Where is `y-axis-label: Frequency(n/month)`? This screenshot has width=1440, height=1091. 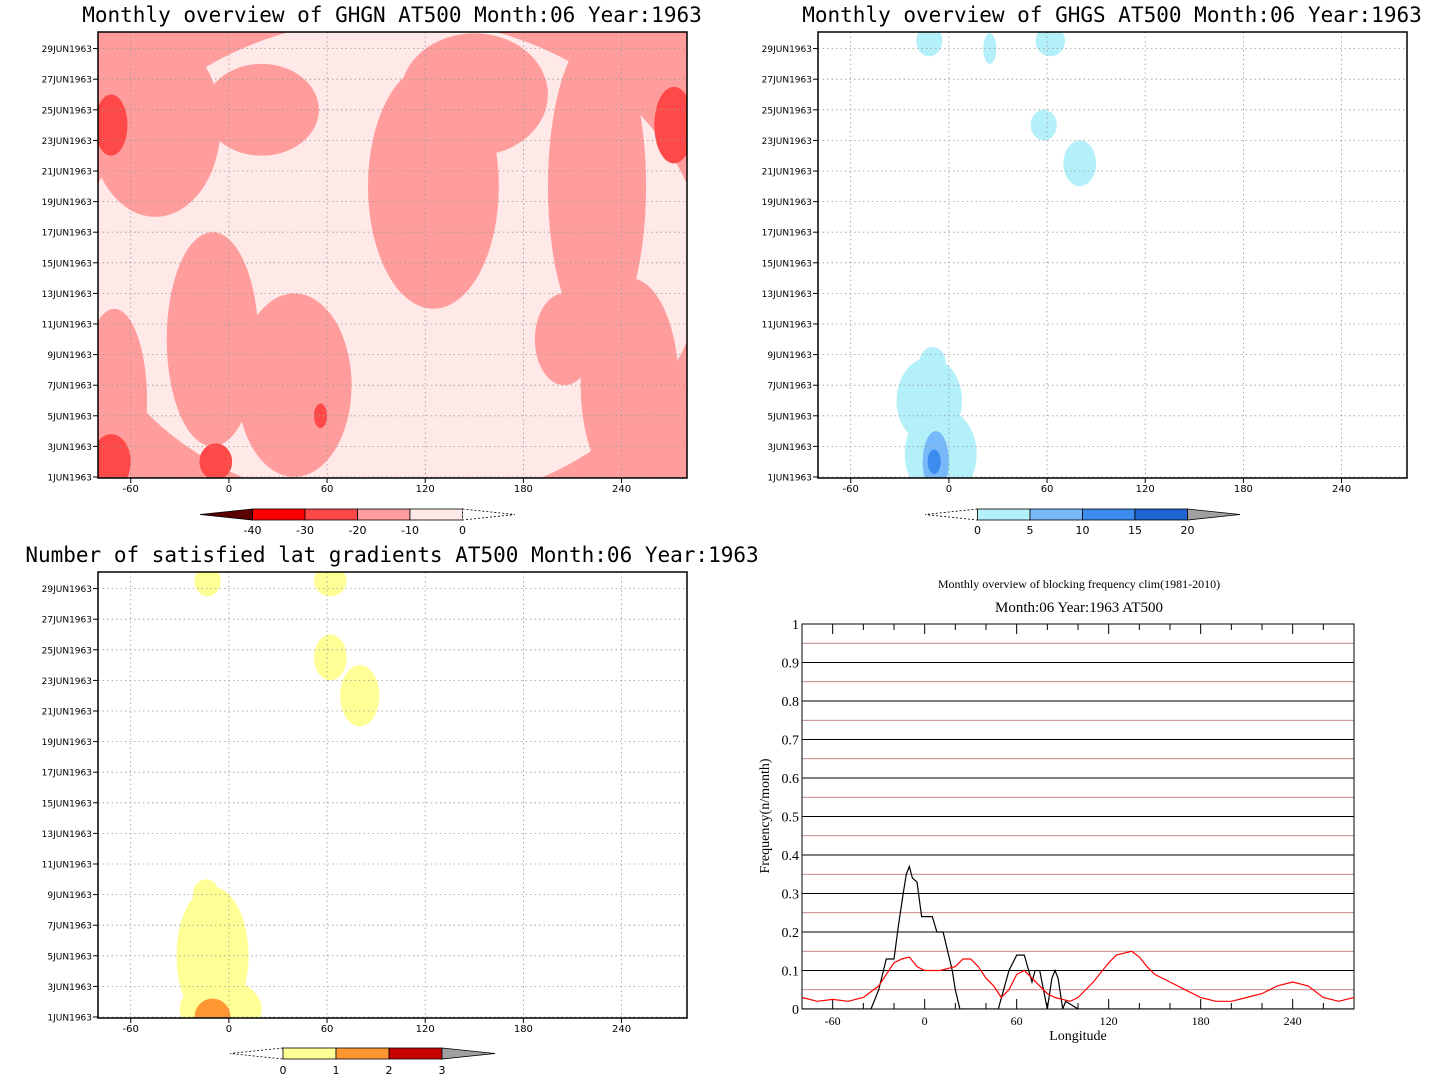
y-axis-label: Frequency(n/month) is located at coordinates (765, 815).